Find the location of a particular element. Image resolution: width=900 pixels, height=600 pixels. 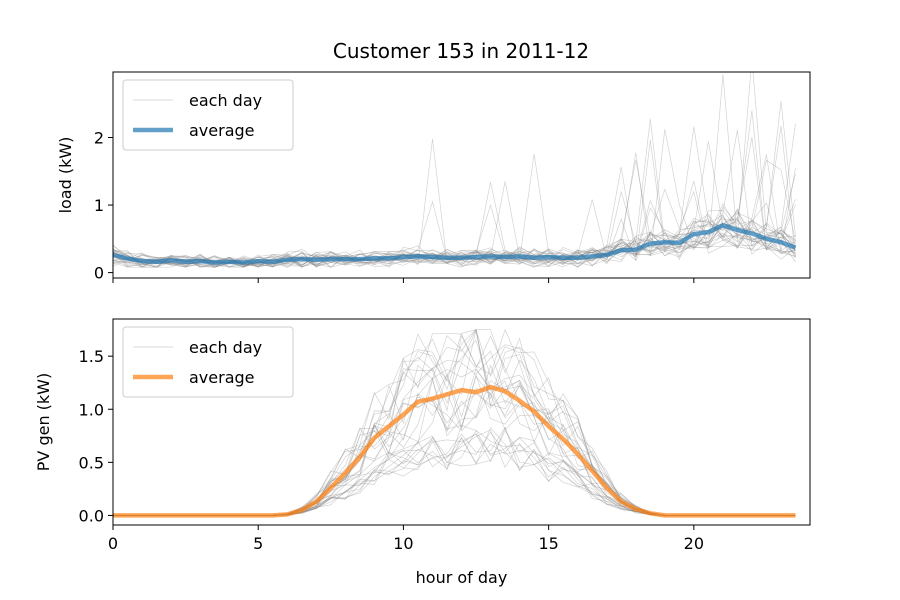

y-tick-label: 0 is located at coordinates (99, 273).